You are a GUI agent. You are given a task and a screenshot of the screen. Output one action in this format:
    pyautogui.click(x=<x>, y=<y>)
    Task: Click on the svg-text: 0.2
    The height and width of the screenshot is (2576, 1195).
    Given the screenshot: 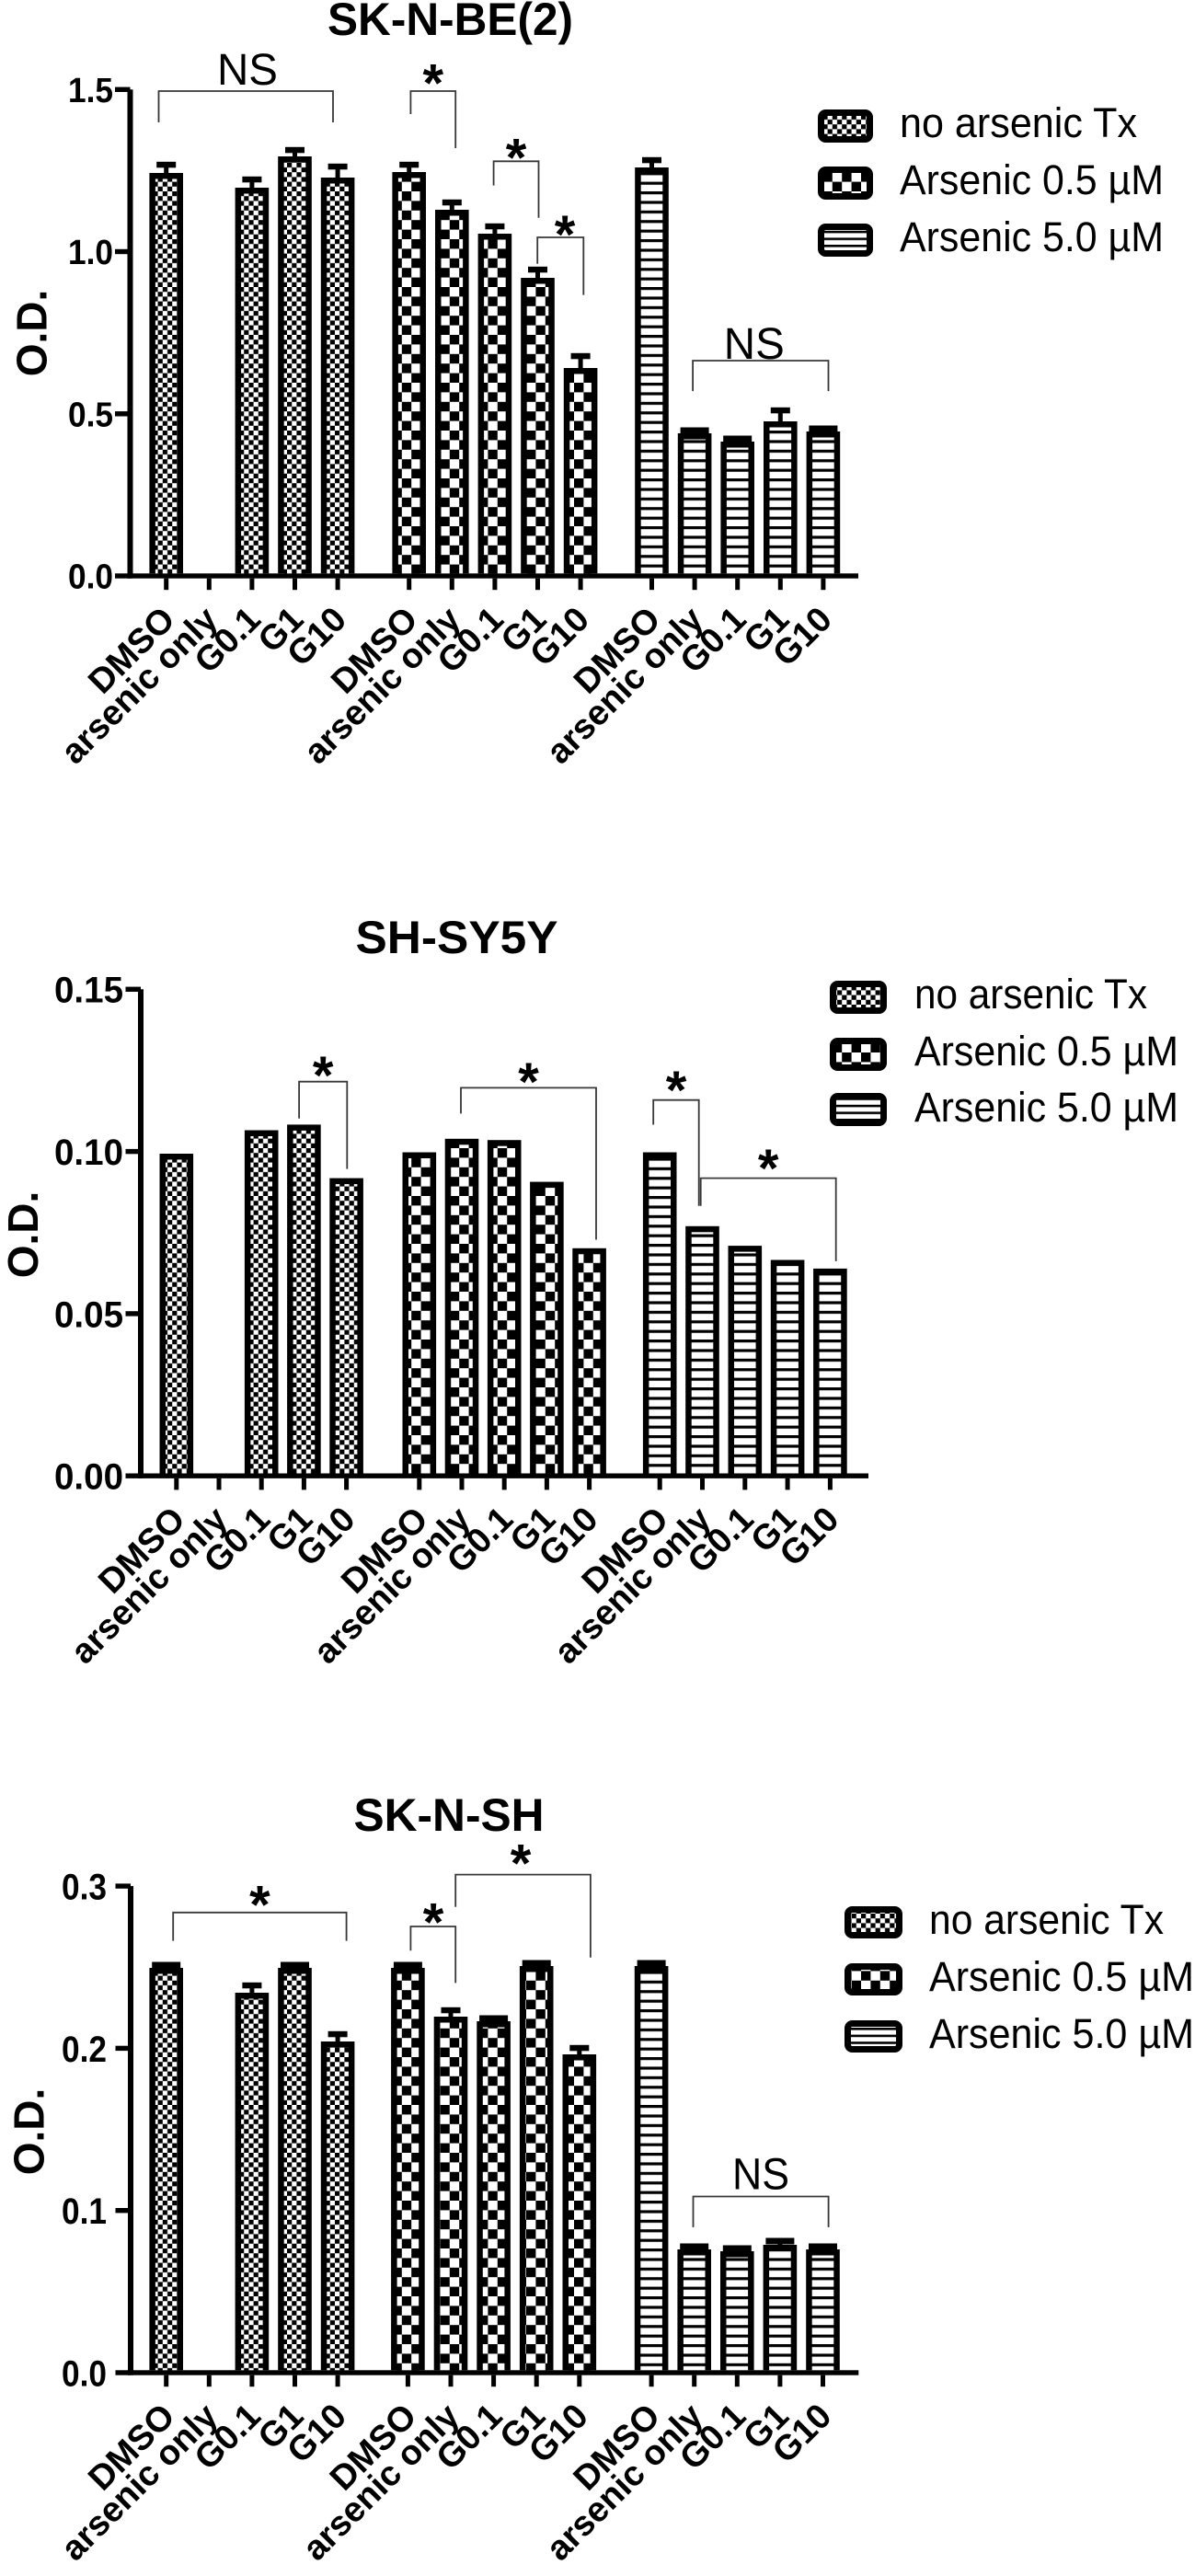 What is the action you would take?
    pyautogui.click(x=85, y=2050)
    